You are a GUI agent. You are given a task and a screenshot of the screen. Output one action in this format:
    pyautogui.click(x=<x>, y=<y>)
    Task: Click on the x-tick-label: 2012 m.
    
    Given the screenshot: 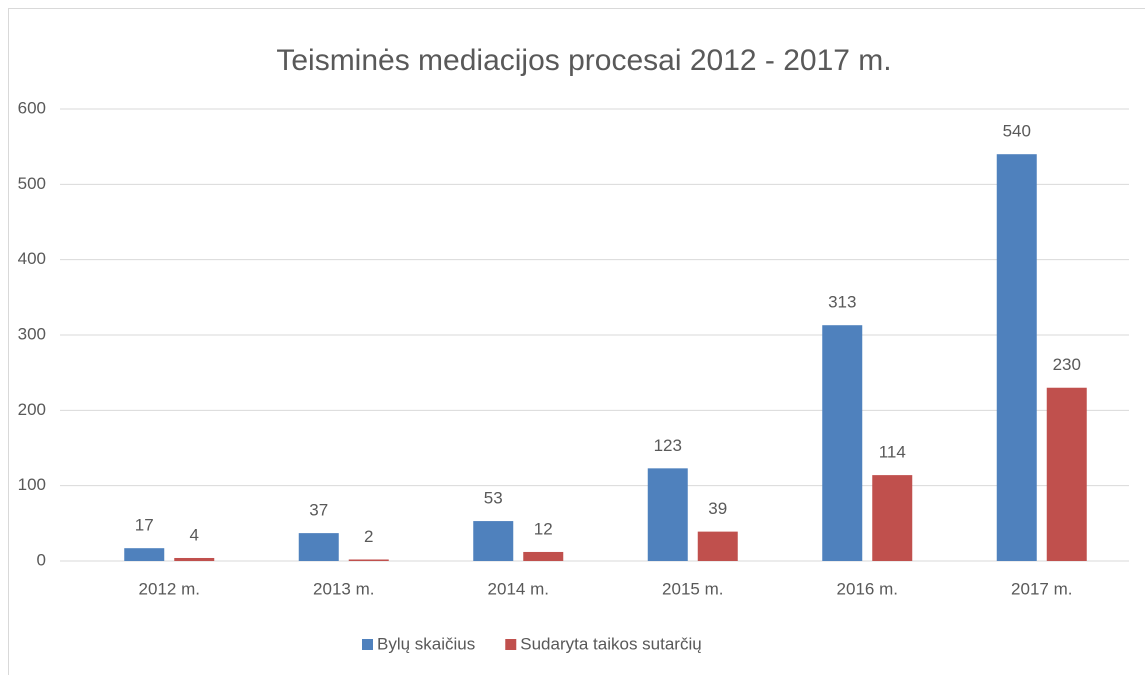 What is the action you would take?
    pyautogui.click(x=169, y=588)
    